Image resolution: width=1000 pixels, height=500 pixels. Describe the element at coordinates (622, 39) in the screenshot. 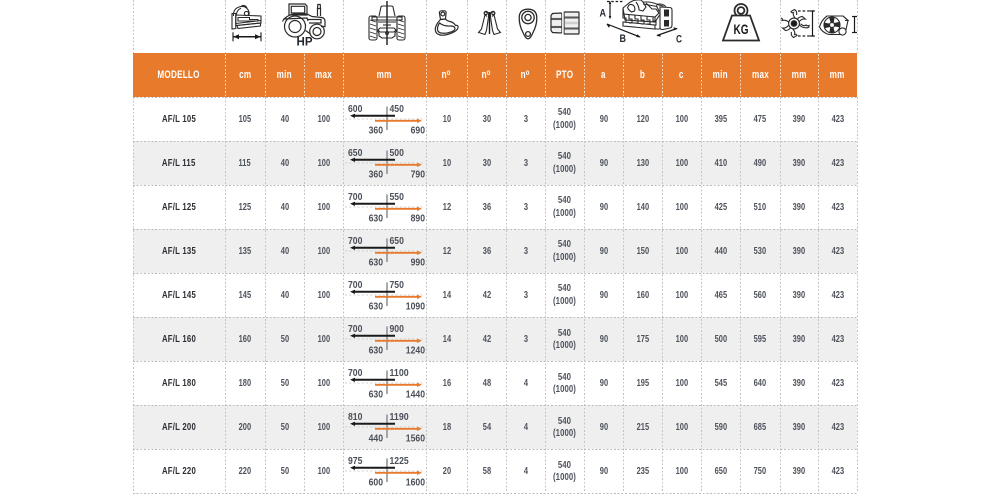

I see `svg-text: B` at that location.